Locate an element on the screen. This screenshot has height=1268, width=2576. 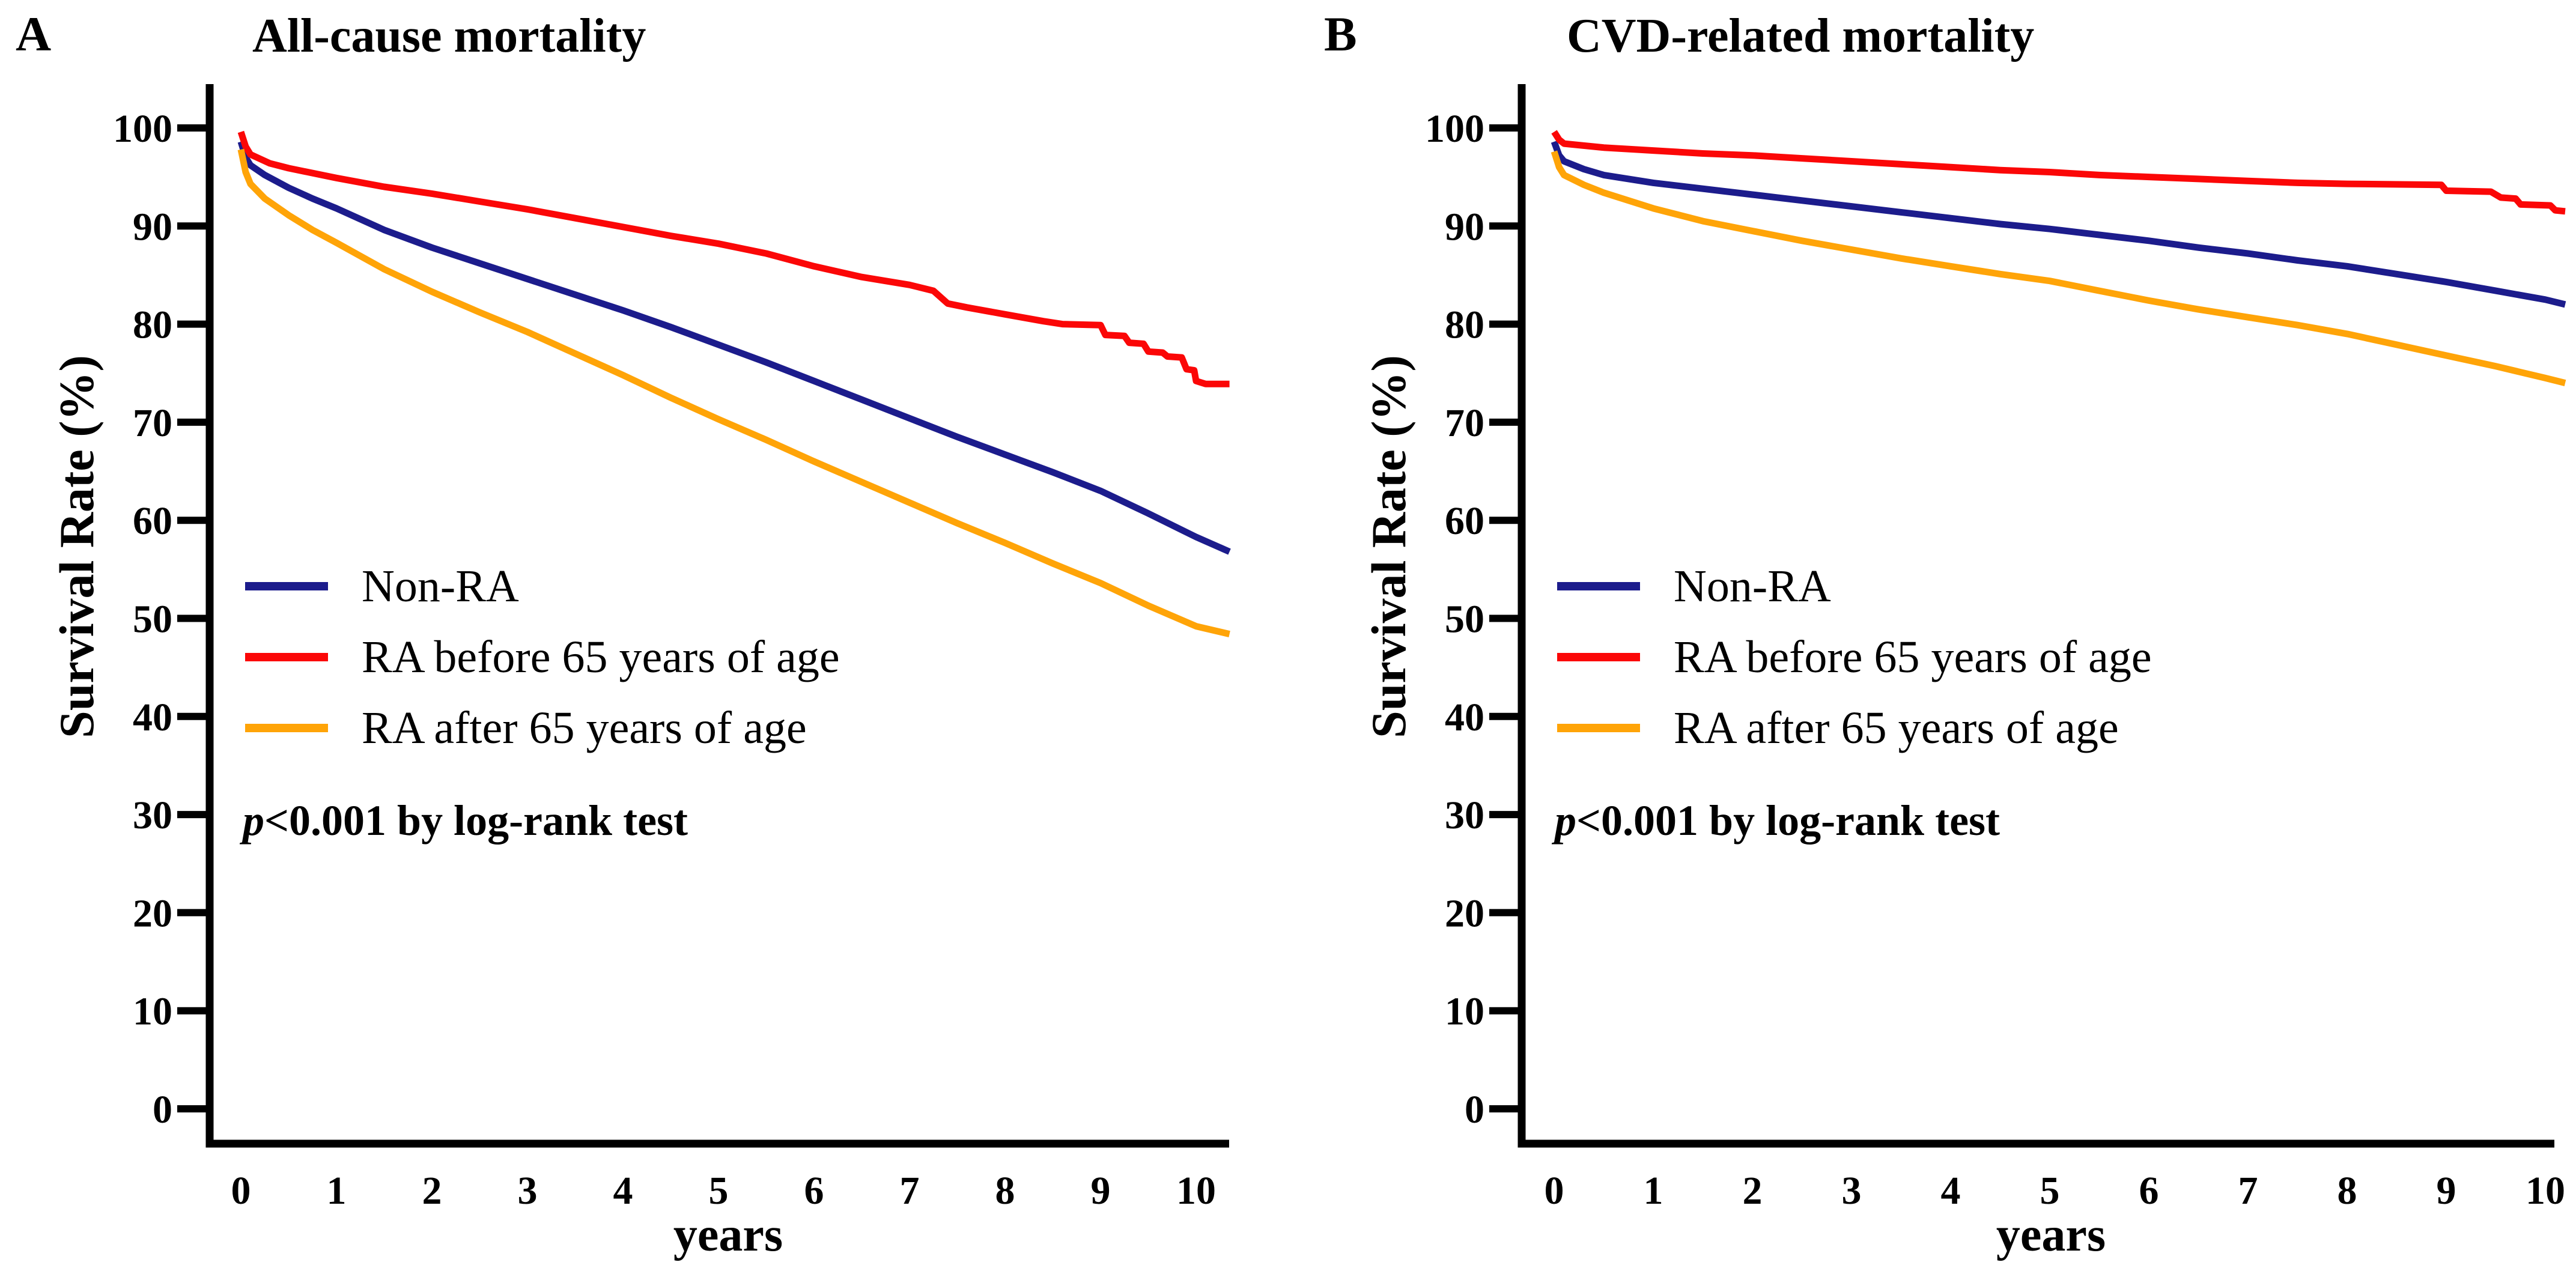
non-ra-curve-panel-b is located at coordinates (2058, 224).